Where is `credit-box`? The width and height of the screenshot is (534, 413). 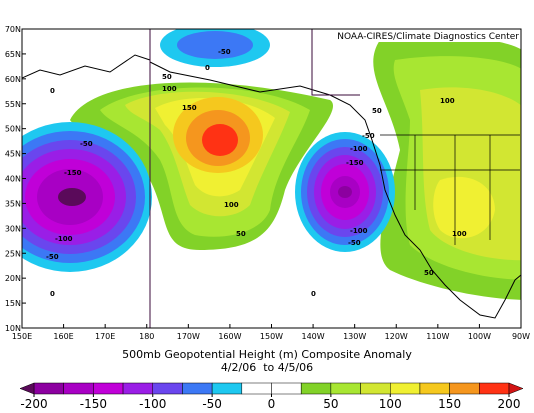 credit-box is located at coordinates (419, 36).